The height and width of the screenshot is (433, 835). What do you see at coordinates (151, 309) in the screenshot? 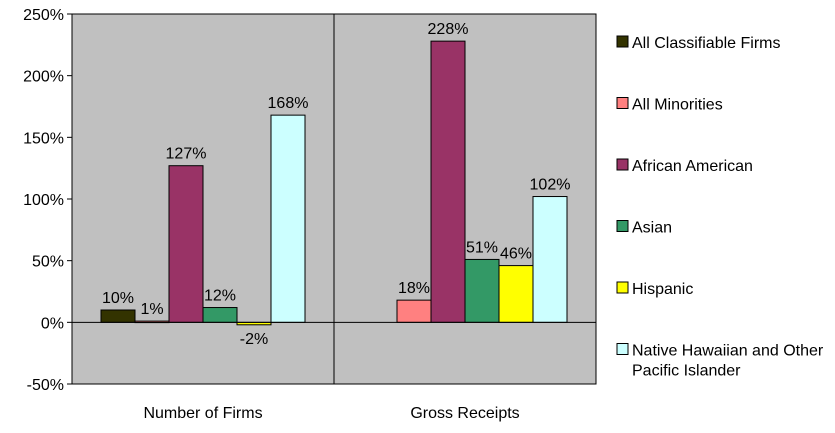
I see `data-label: 1%` at bounding box center [151, 309].